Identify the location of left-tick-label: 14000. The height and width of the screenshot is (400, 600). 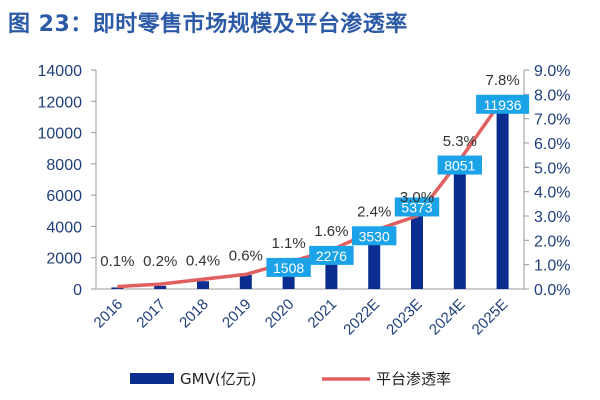
(60, 71).